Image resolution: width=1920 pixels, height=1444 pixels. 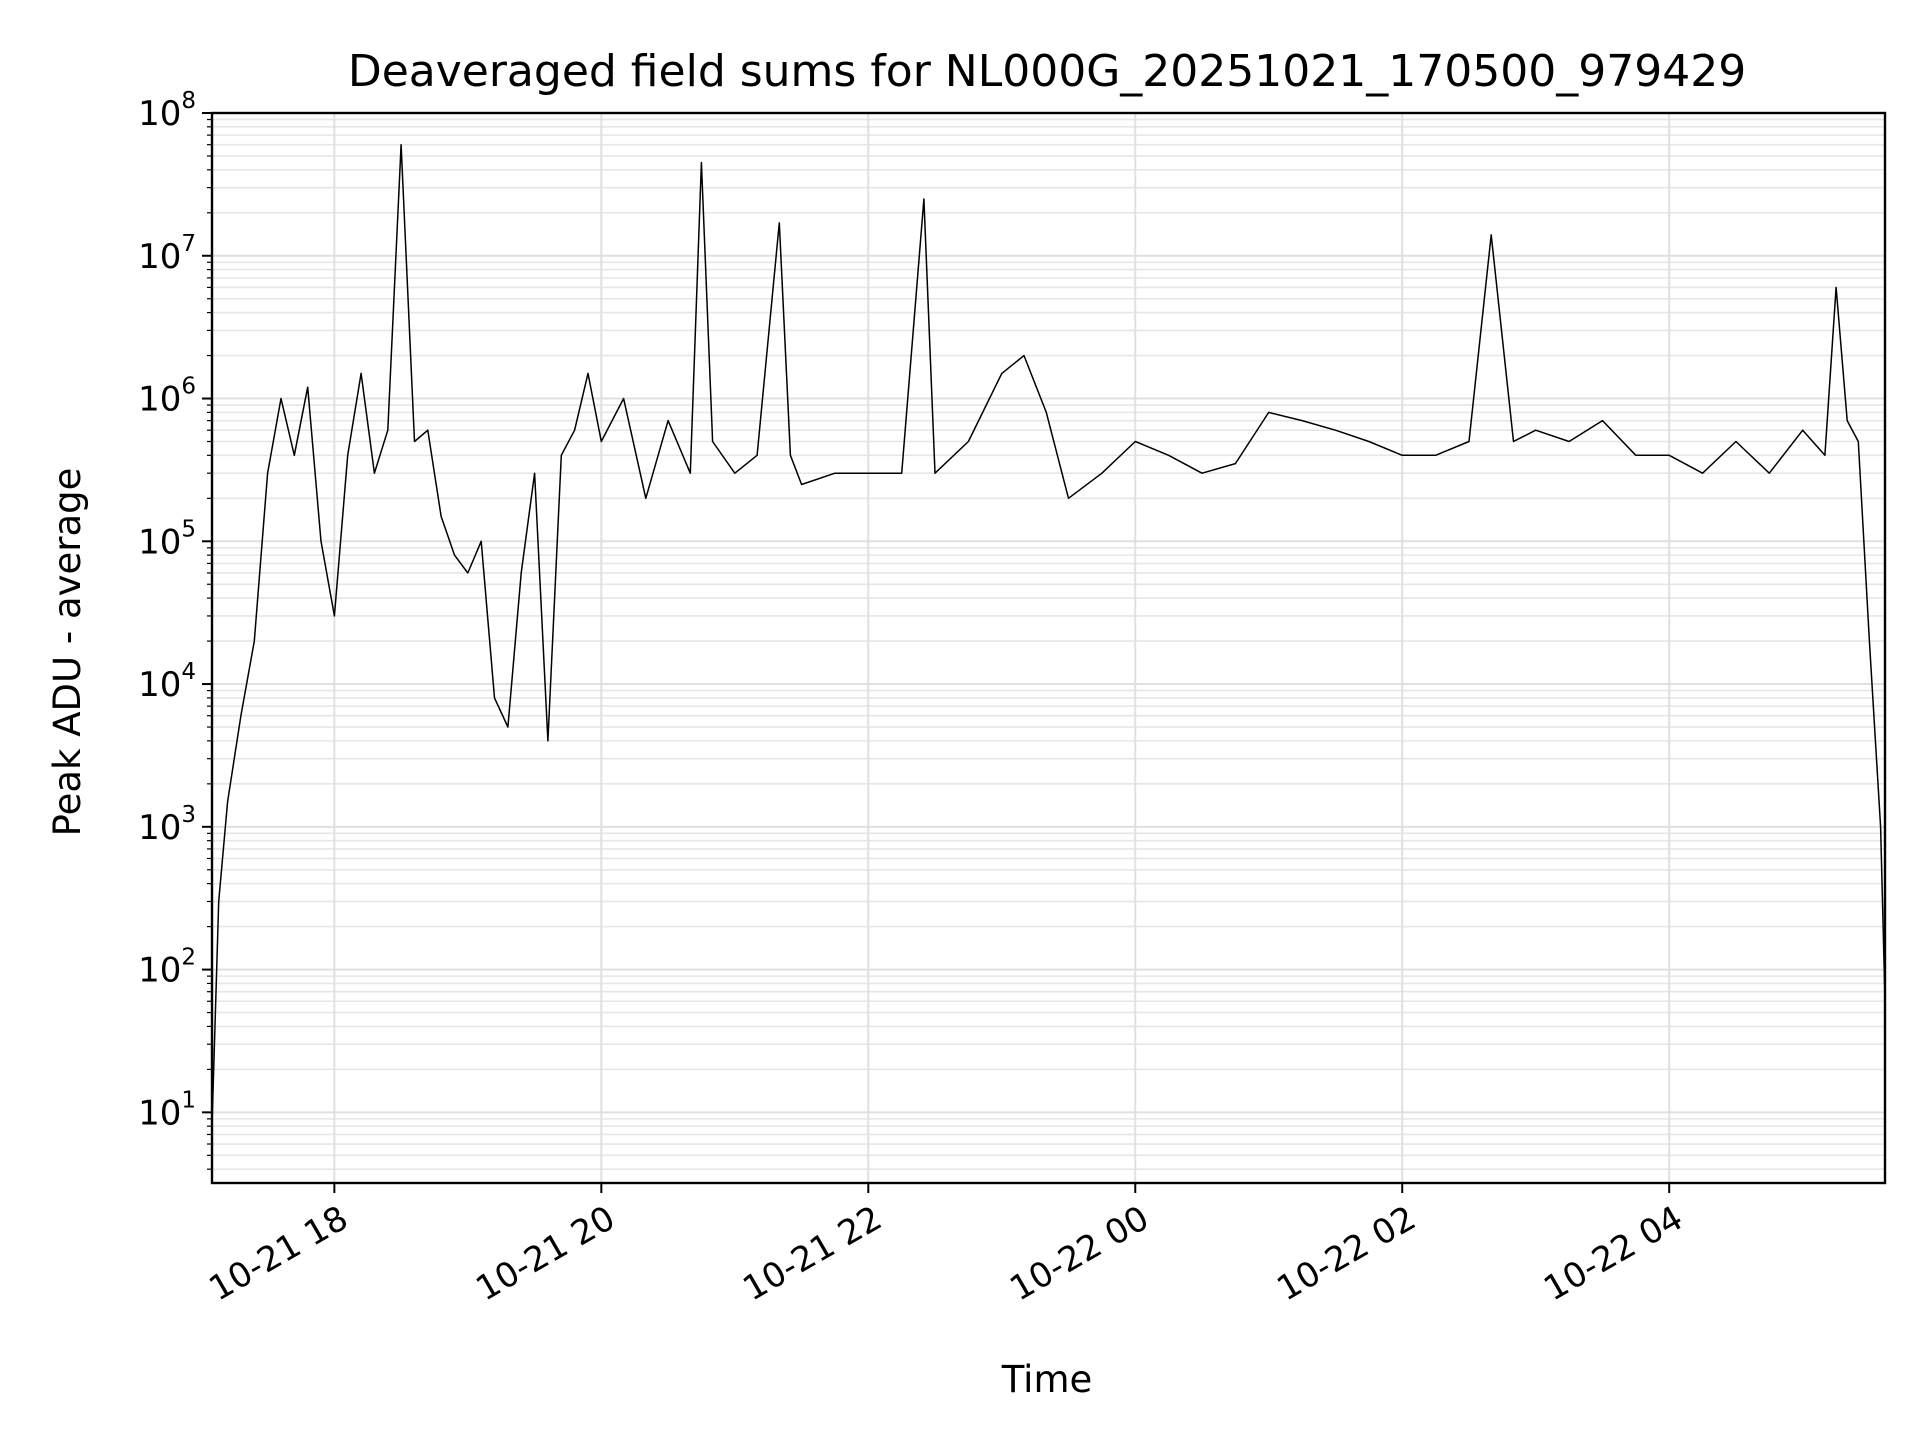 What do you see at coordinates (67, 652) in the screenshot?
I see `y-axis-title: Peak ADU - average` at bounding box center [67, 652].